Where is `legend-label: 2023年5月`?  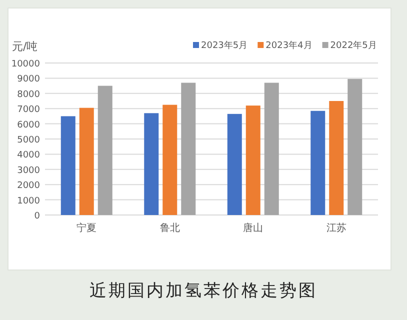 legend-label: 2023年5月 is located at coordinates (224, 45).